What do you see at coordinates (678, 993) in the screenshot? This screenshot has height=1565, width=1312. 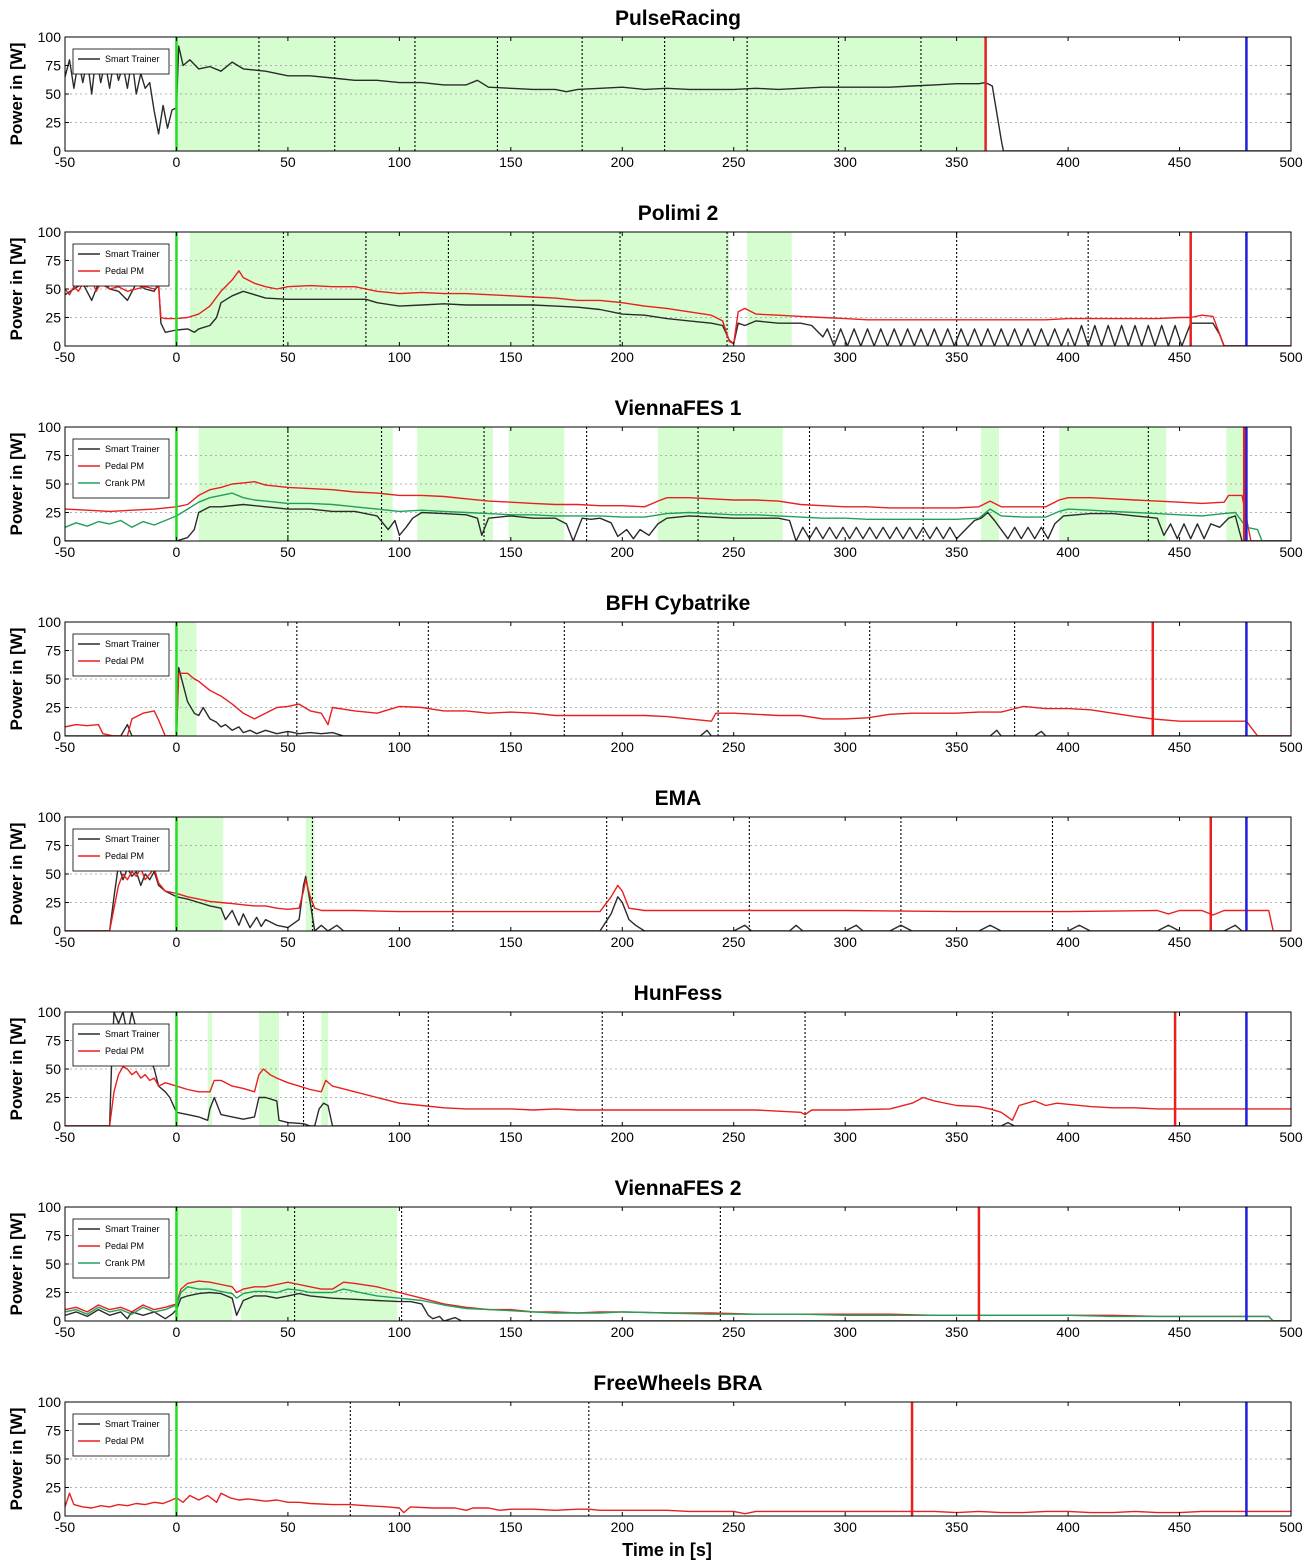 I see `panel-title: HunFess` at bounding box center [678, 993].